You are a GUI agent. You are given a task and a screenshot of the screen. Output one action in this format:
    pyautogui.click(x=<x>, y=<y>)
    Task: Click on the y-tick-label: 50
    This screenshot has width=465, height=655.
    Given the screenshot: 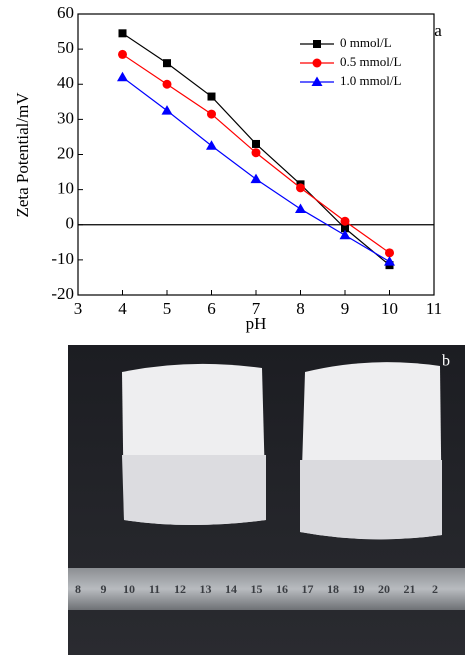 What is the action you would take?
    pyautogui.click(x=65, y=47)
    